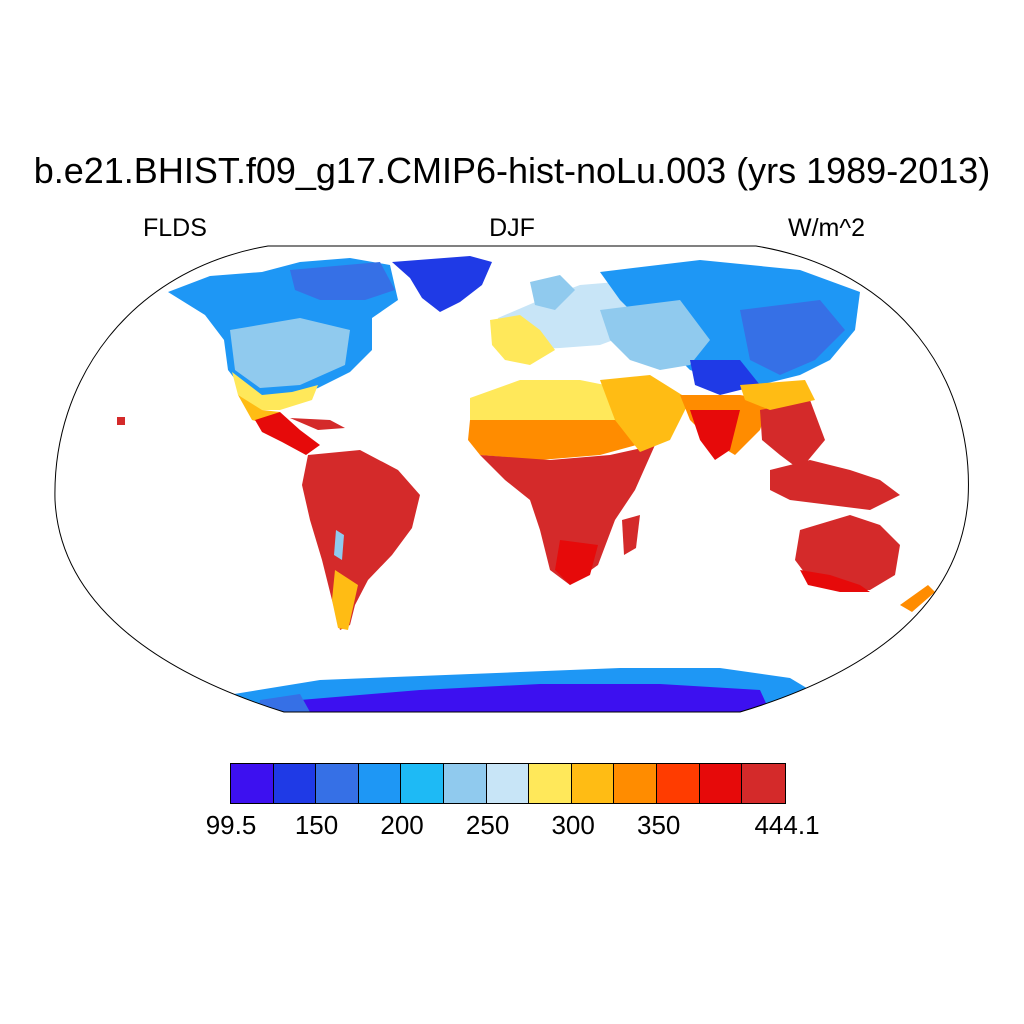 This screenshot has width=1024, height=1024. I want to click on north-america-interior, so click(290, 353).